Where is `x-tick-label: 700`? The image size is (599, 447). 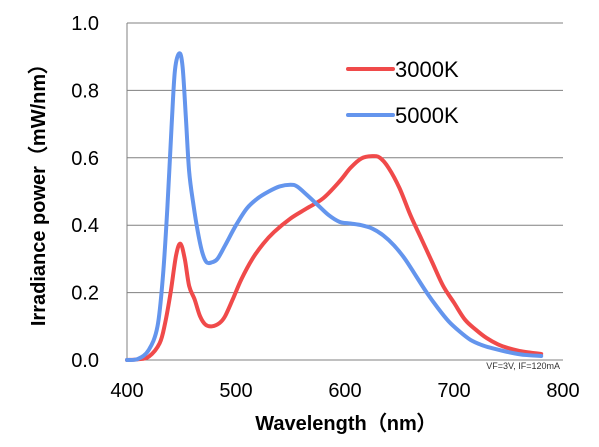 x-tick-label: 700 is located at coordinates (453, 391).